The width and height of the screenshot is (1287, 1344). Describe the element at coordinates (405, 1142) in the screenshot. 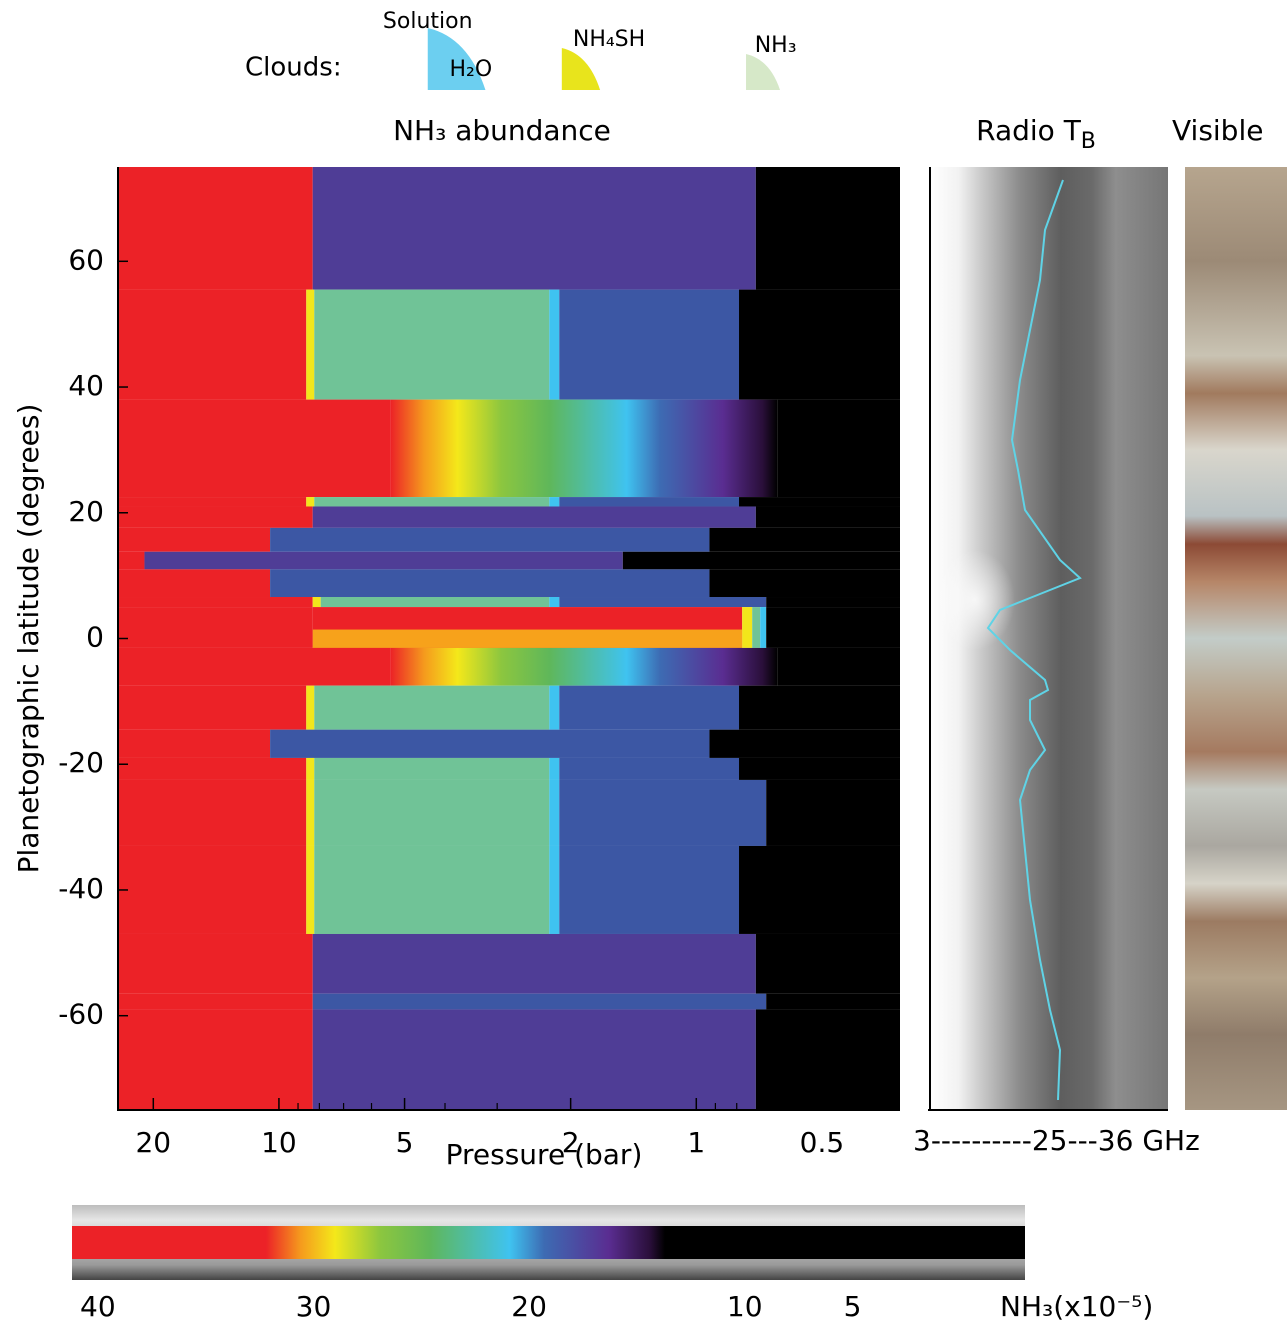

I see `x-tick-label: 5` at that location.